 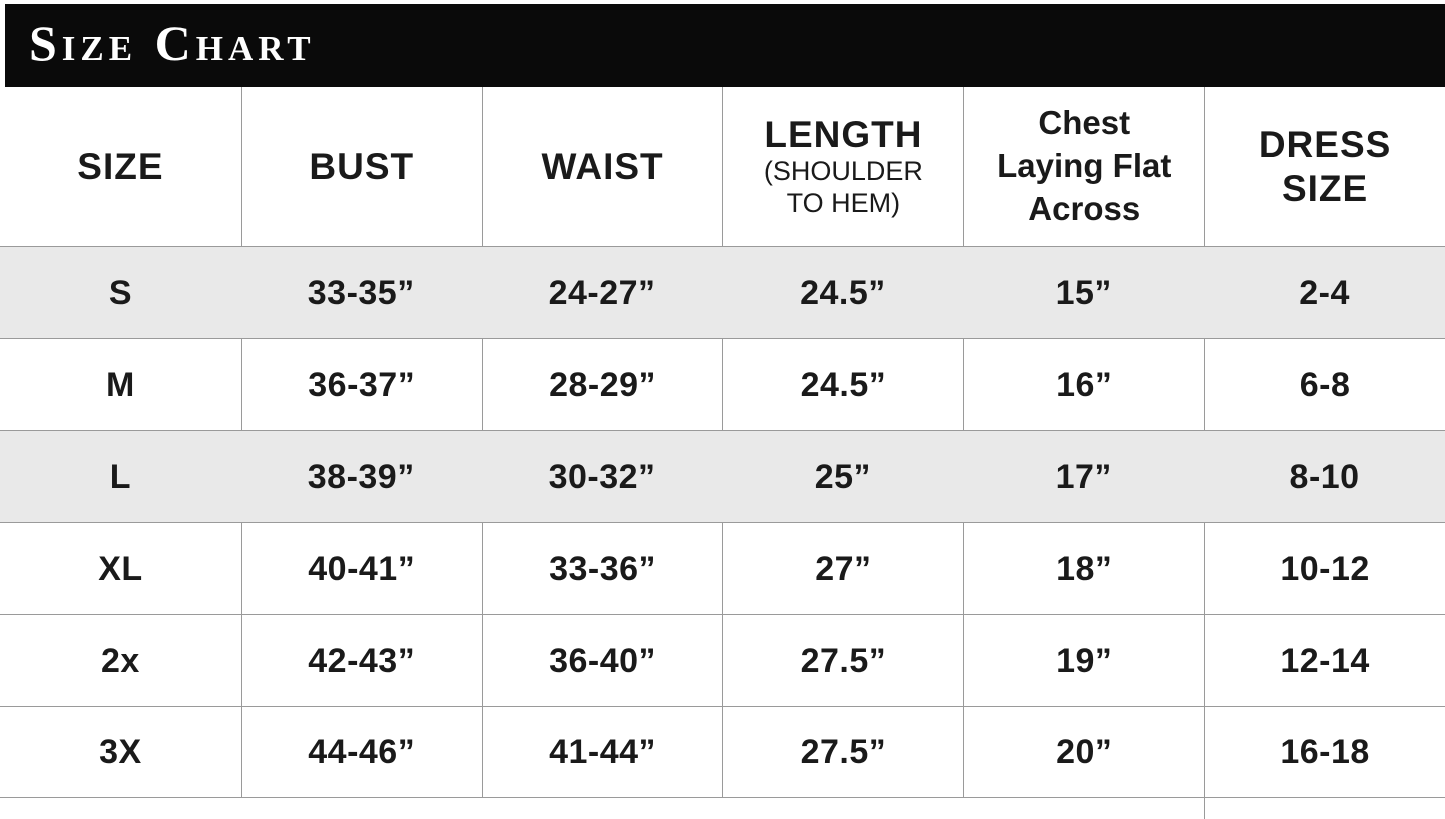 I want to click on cell-waist: 33-36”, so click(x=602, y=568).